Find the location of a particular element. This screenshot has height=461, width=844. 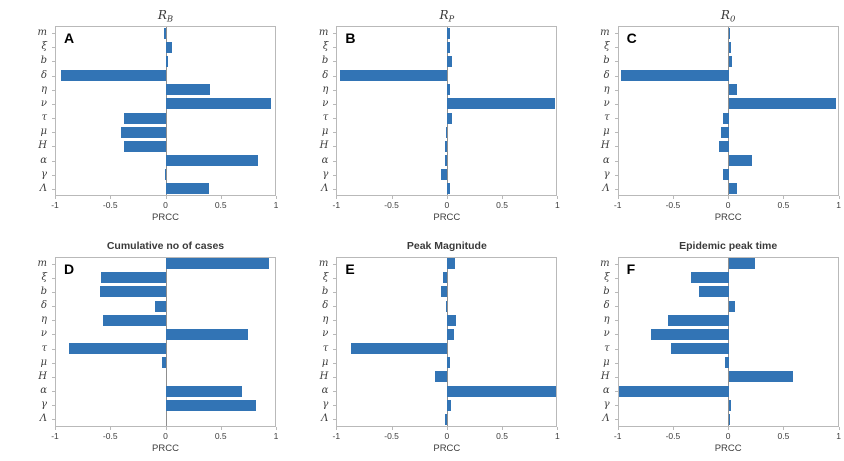

panel-letter-E: E is located at coordinates (350, 268).